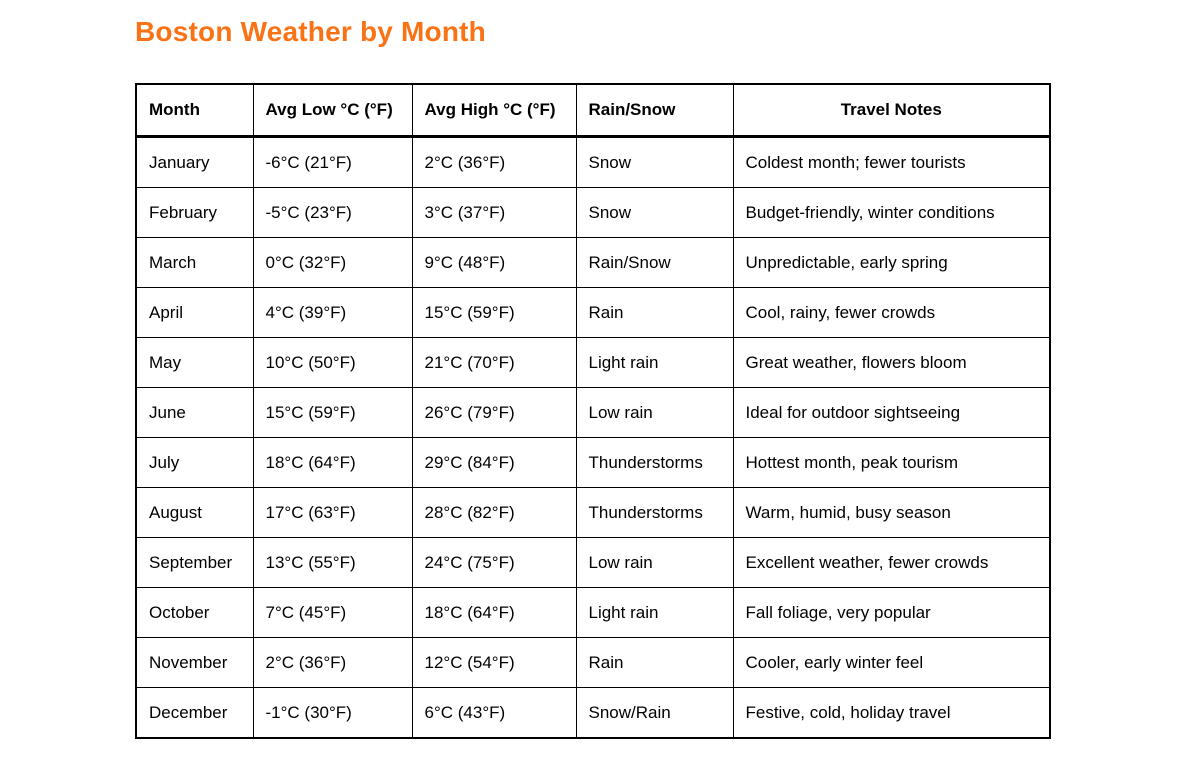 The image size is (1200, 779). What do you see at coordinates (194, 162) in the screenshot?
I see `table-cell: January` at bounding box center [194, 162].